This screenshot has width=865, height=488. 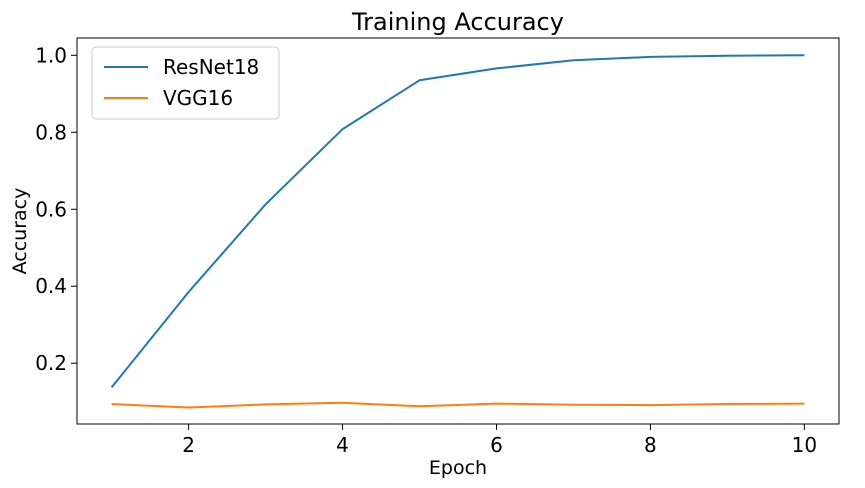 What do you see at coordinates (458, 468) in the screenshot?
I see `x-axis-label: Epoch` at bounding box center [458, 468].